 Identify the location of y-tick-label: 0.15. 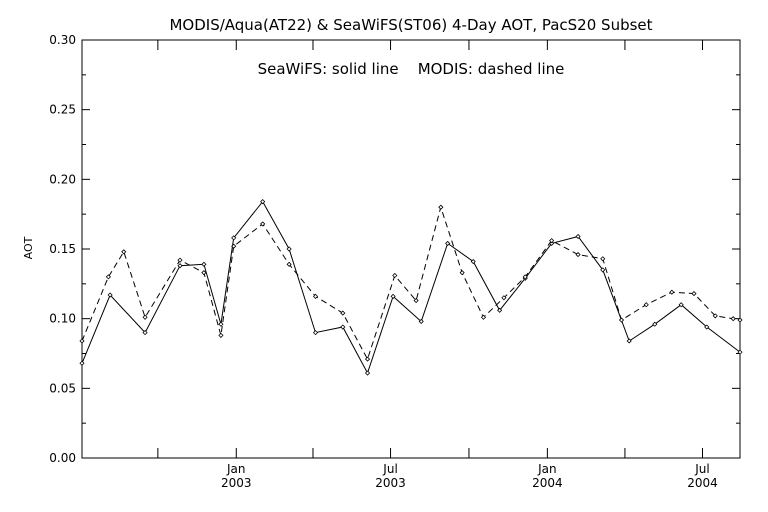
(62, 249).